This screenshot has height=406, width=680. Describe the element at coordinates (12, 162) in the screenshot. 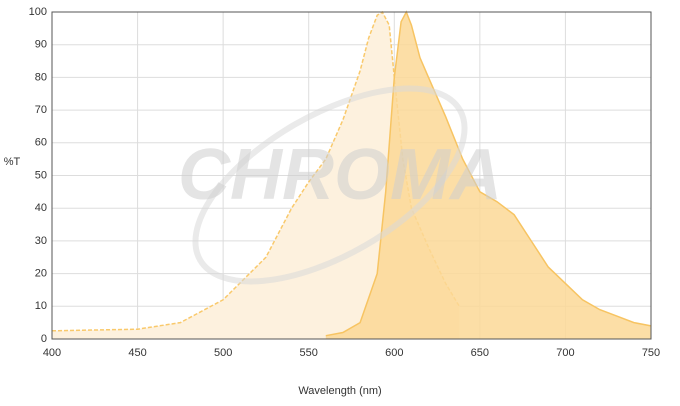

I see `y-axis-label: %T` at that location.